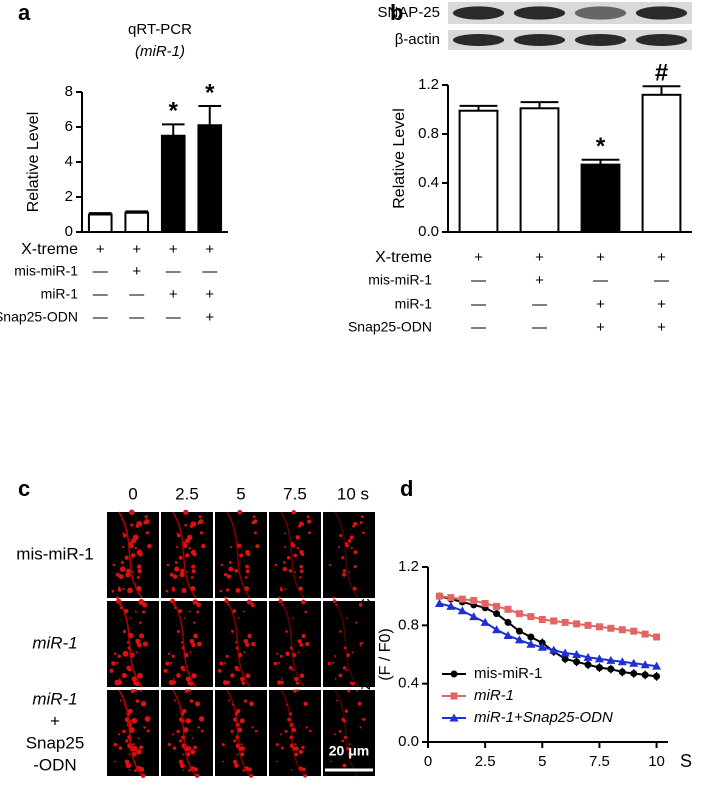  What do you see at coordinates (570, 40) in the screenshot?
I see `blot-strip` at bounding box center [570, 40].